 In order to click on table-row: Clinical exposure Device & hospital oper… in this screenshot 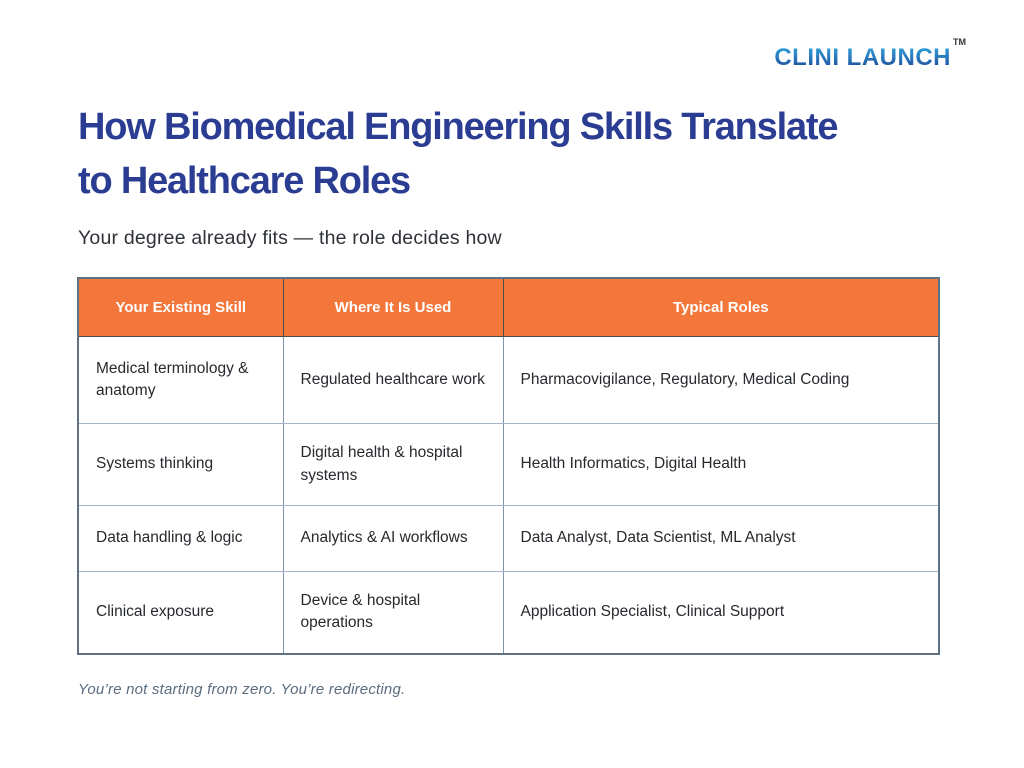, I will do `click(508, 612)`.